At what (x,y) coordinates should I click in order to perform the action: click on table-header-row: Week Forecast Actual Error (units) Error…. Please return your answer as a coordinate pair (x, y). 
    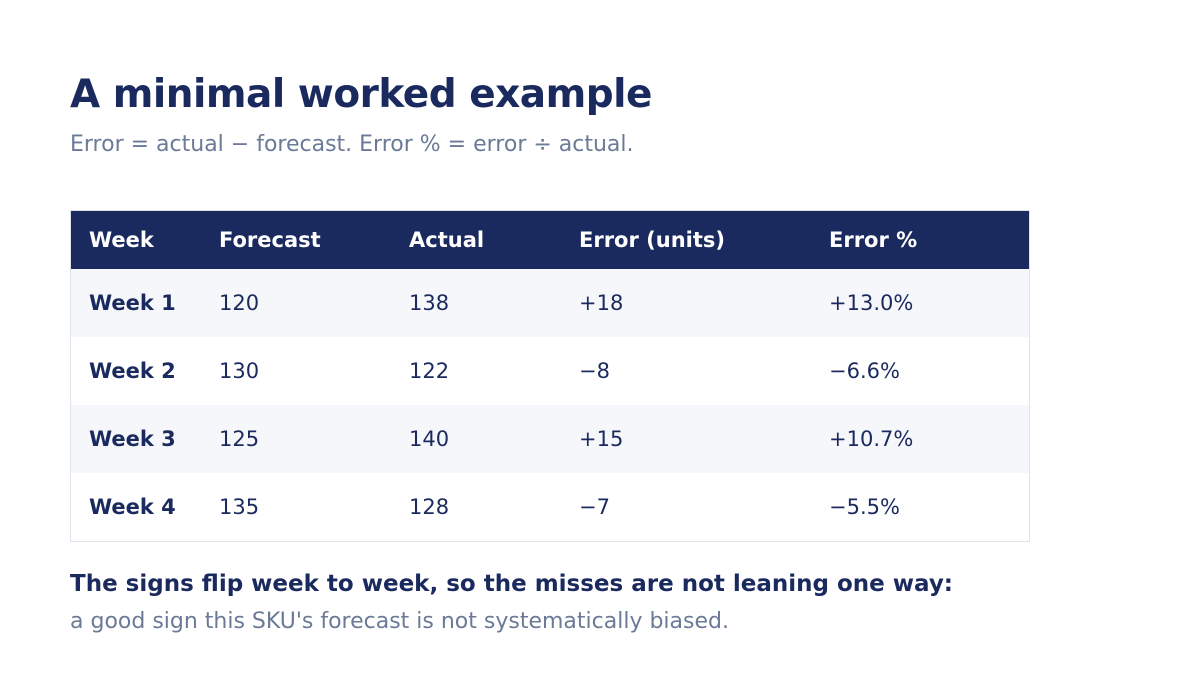
    Looking at the image, I should click on (550, 240).